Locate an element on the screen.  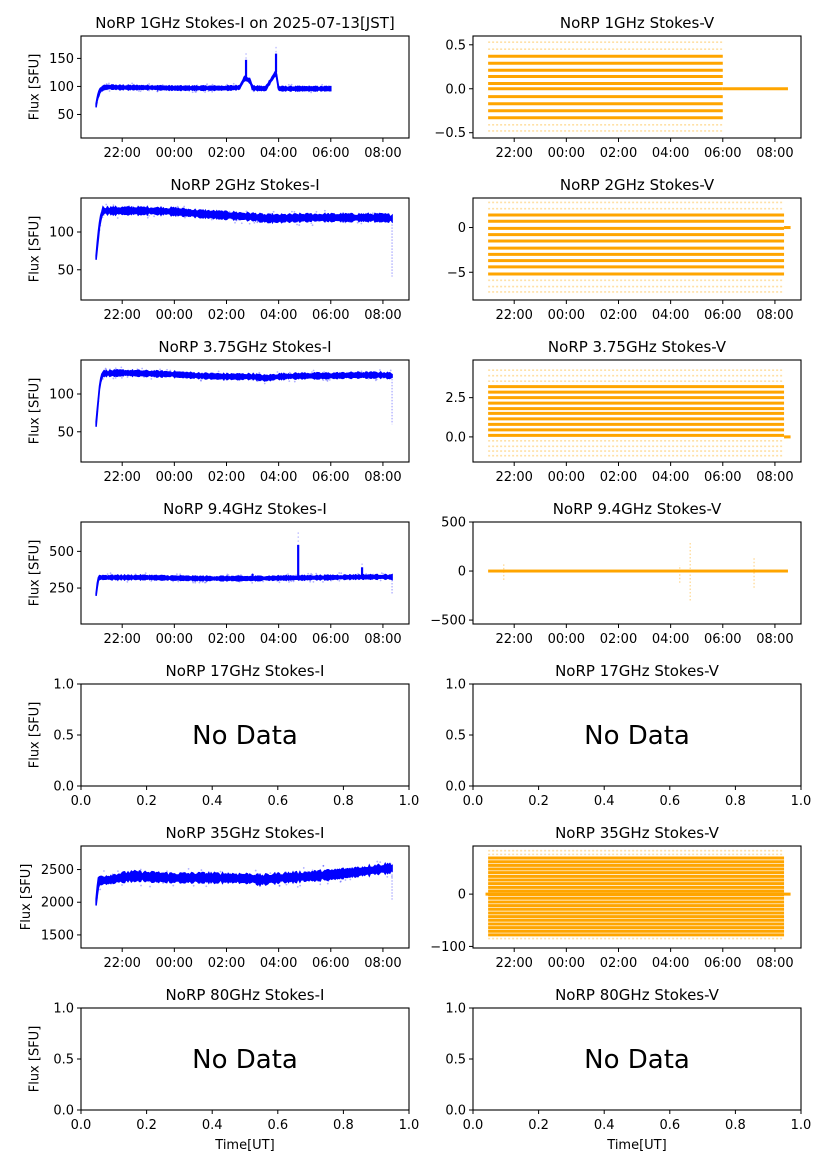
y-tick-label: 0.0 is located at coordinates (455, 1111).